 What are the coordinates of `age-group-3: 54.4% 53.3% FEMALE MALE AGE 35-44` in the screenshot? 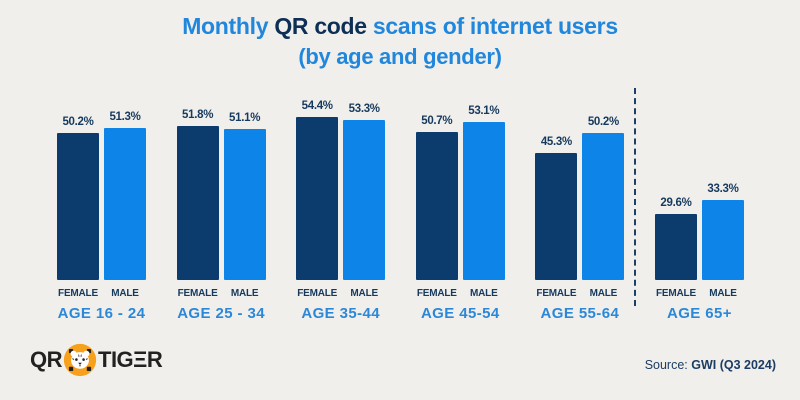 It's located at (341, 206).